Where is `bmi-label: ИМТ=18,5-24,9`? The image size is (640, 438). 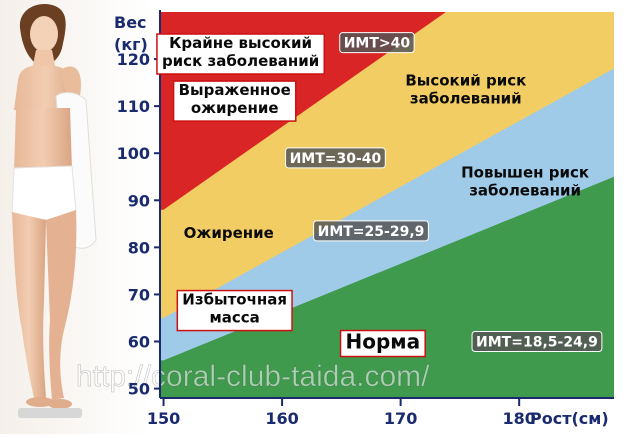 bmi-label: ИМТ=18,5-24,9 is located at coordinates (537, 342).